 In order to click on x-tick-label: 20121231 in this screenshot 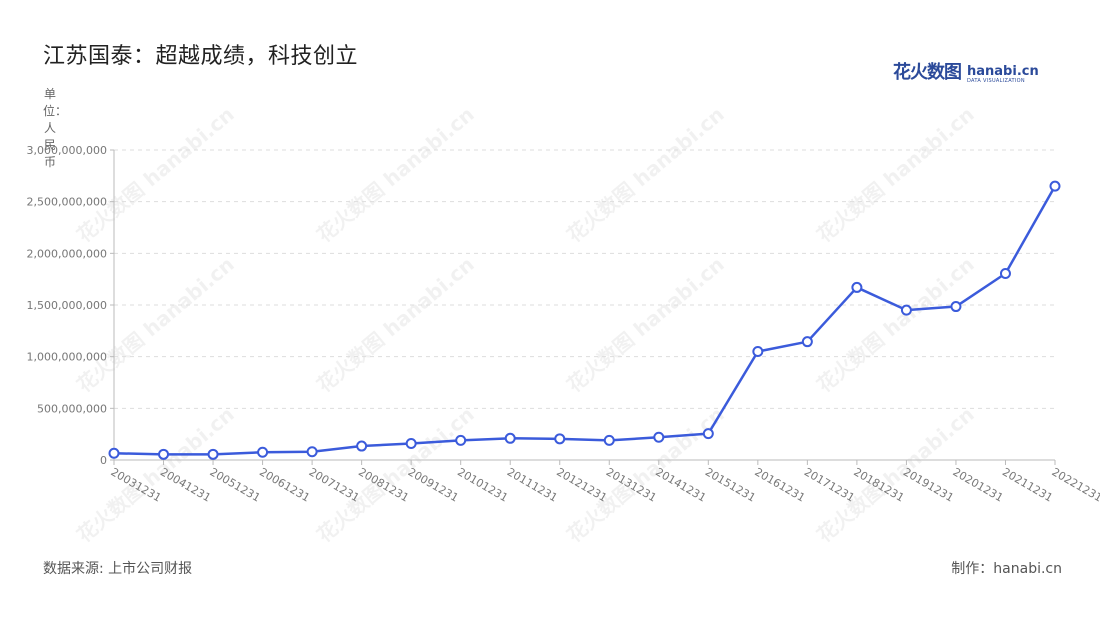, I will do `click(581, 484)`.